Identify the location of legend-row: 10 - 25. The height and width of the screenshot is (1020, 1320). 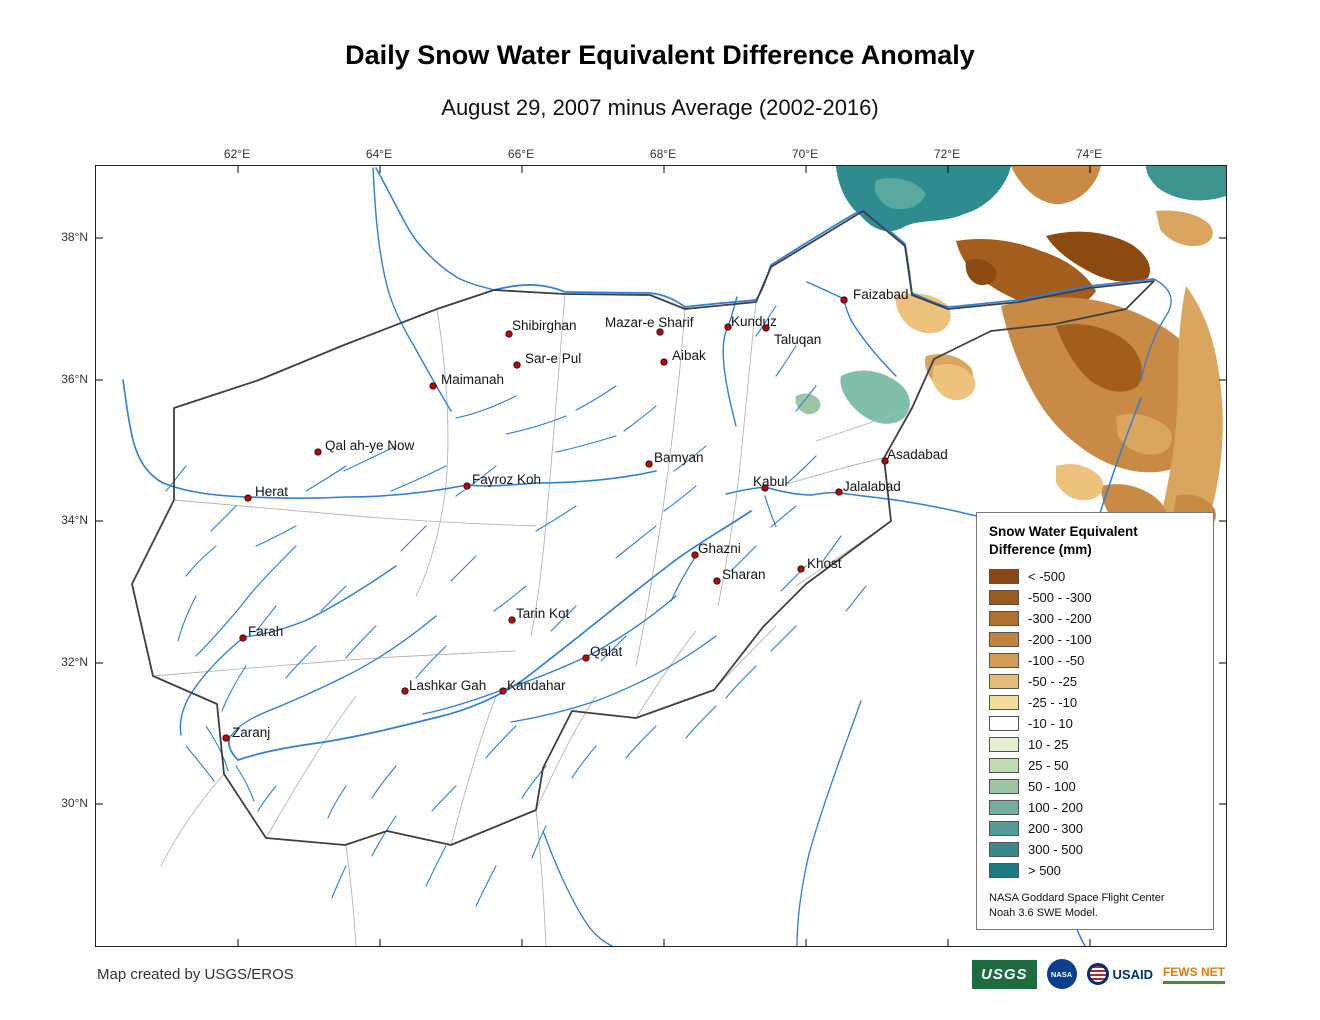
(1095, 744).